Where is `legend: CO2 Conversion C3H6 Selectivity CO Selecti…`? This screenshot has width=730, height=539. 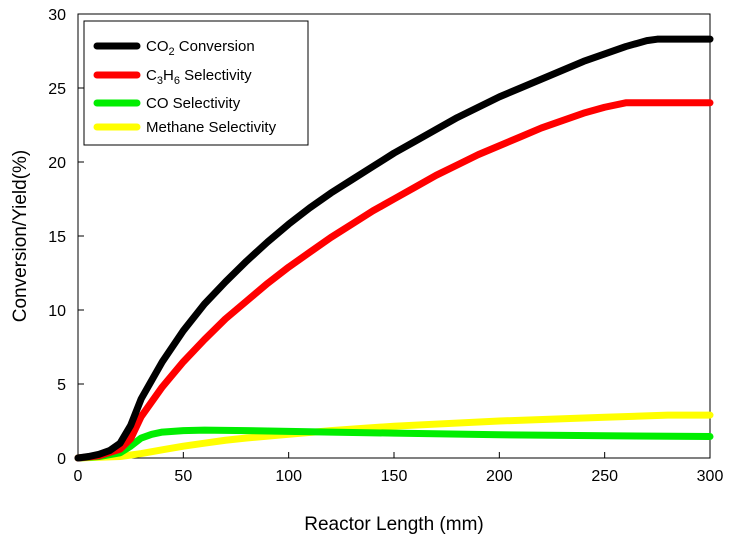 legend: CO2 Conversion C3H6 Selectivity CO Selecti… is located at coordinates (196, 83).